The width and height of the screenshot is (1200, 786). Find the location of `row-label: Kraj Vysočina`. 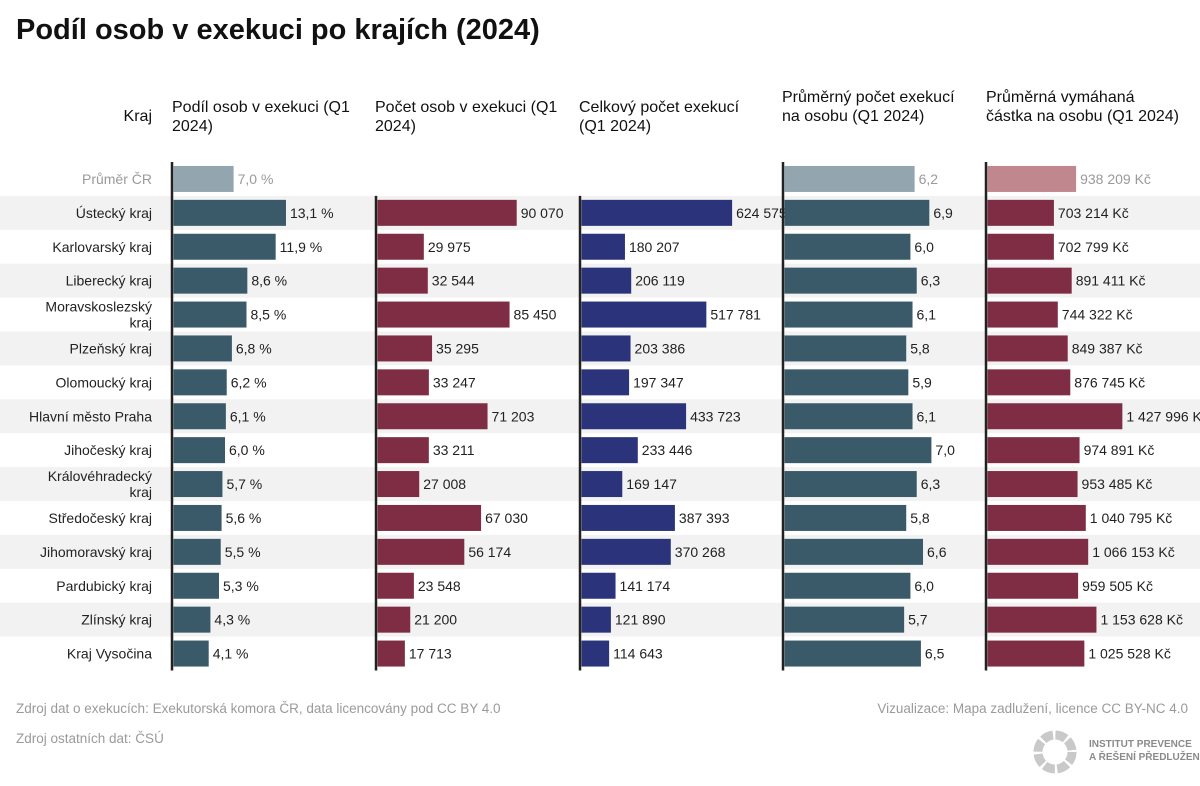

row-label: Kraj Vysočina is located at coordinates (109, 654).